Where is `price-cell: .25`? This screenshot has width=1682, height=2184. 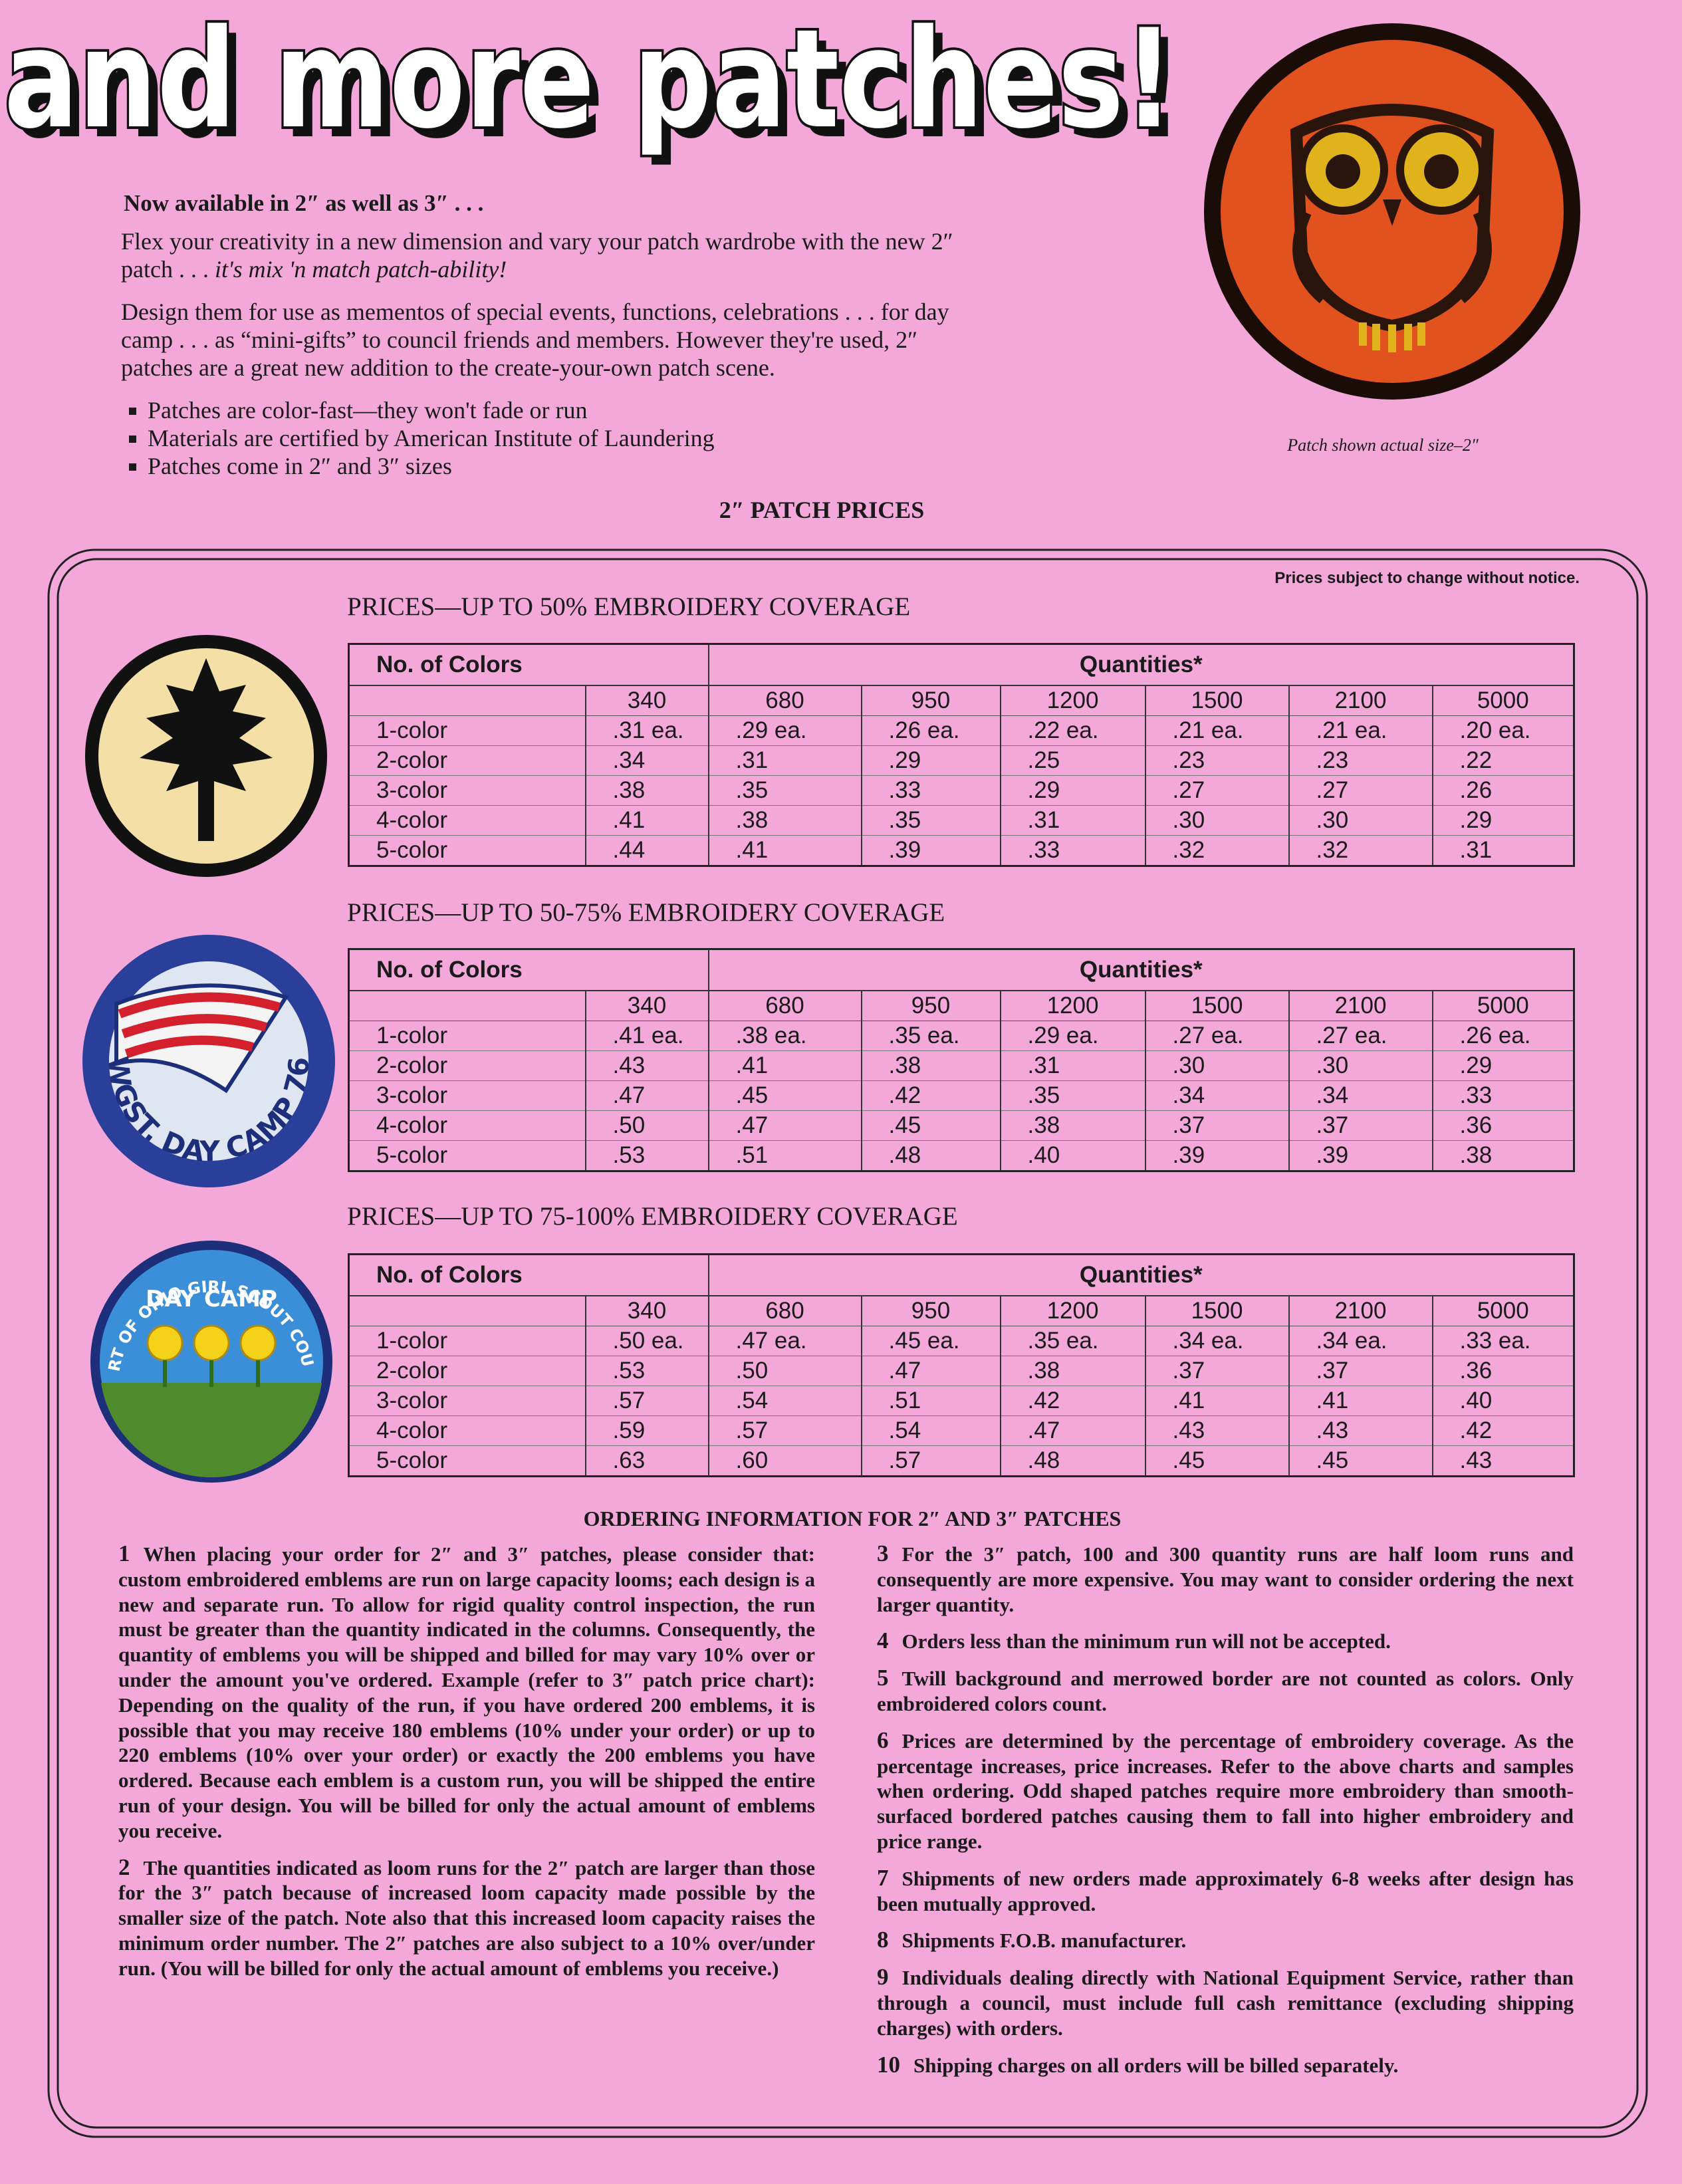
price-cell: .25 is located at coordinates (1072, 761).